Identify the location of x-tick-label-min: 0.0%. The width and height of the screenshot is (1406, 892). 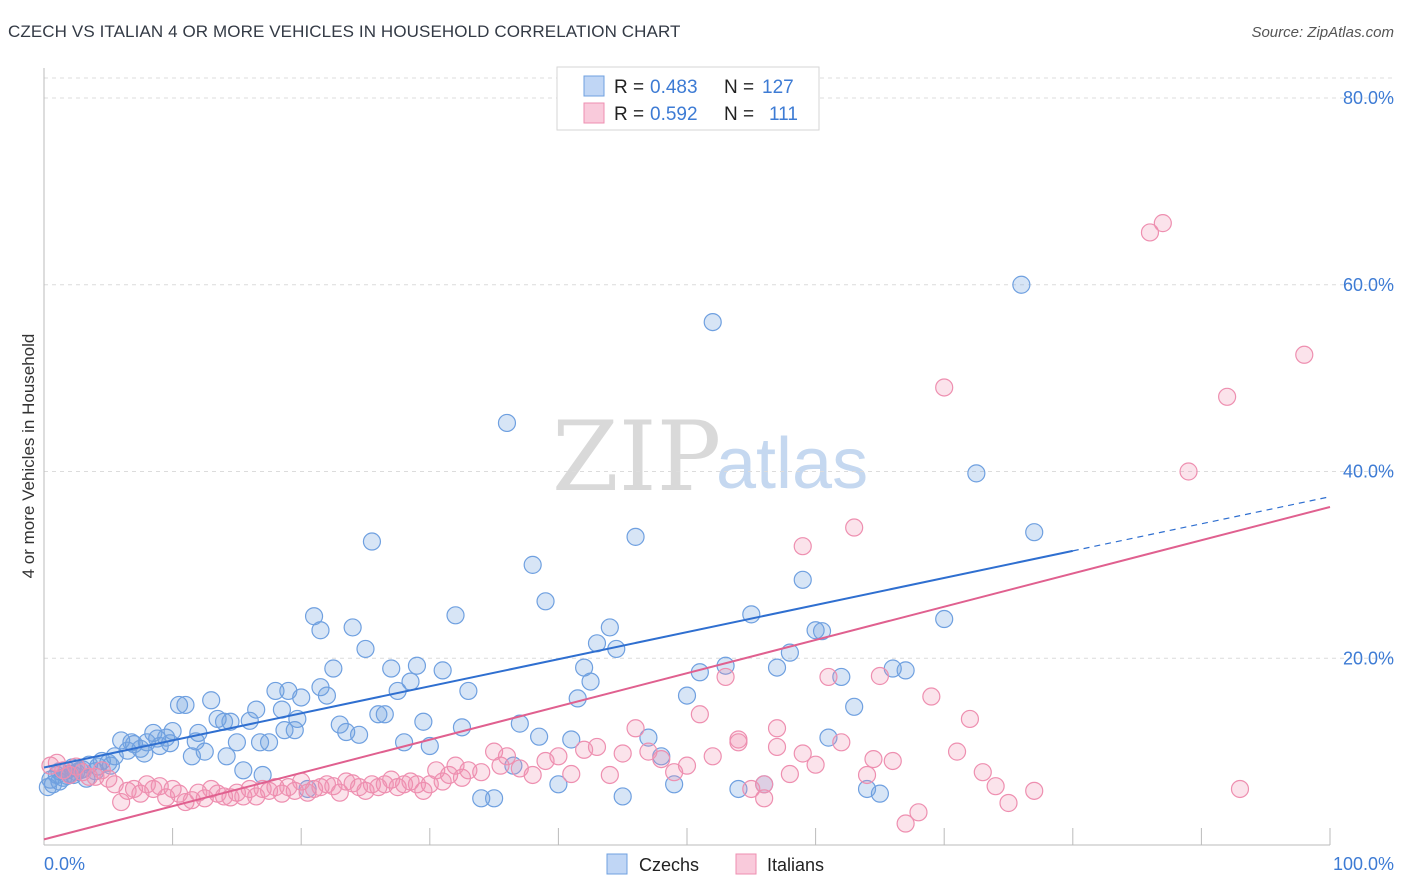
(64, 864).